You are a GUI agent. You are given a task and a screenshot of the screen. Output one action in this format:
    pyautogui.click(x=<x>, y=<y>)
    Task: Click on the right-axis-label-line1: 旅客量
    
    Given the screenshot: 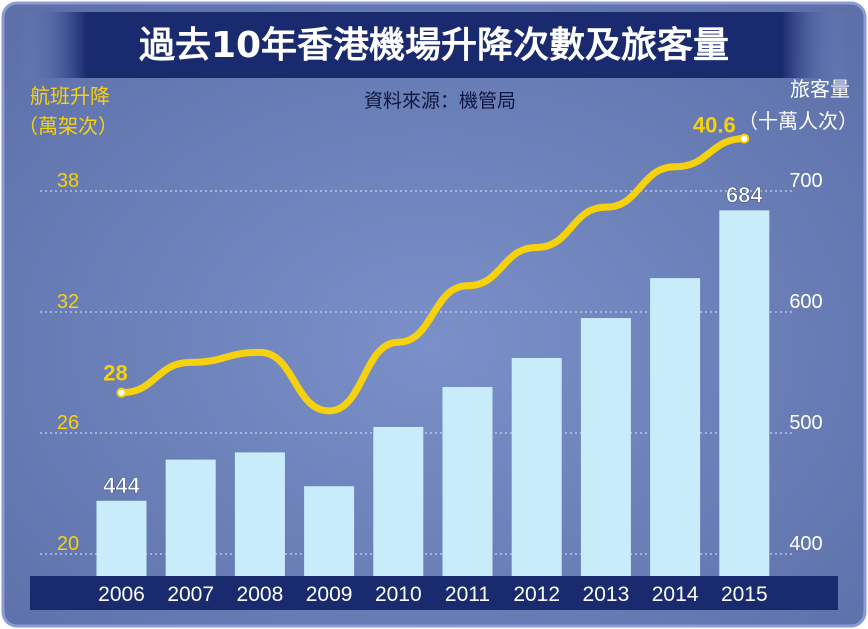 What is the action you would take?
    pyautogui.click(x=820, y=89)
    